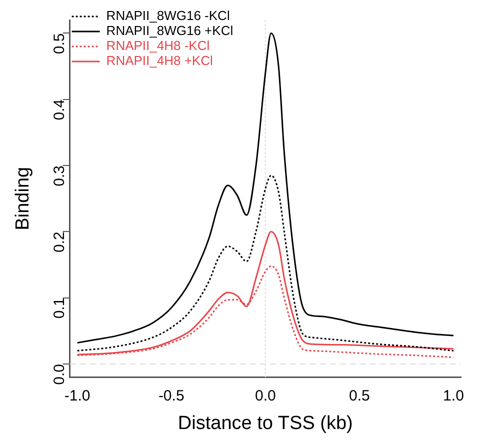 This screenshot has height=447, width=477. Describe the element at coordinates (168, 16) in the screenshot. I see `legend-label: RNAPII_8WG16 -KCl` at that location.